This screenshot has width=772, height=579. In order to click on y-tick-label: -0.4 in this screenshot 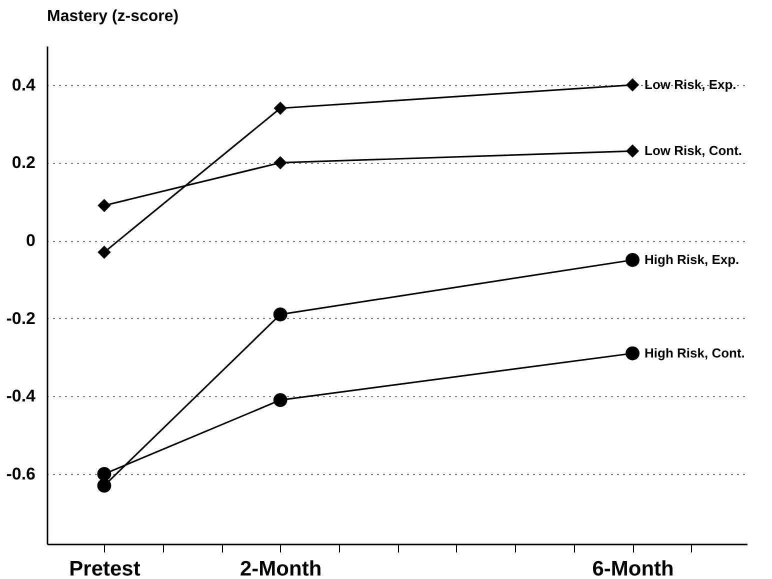, I will do `click(21, 396)`.